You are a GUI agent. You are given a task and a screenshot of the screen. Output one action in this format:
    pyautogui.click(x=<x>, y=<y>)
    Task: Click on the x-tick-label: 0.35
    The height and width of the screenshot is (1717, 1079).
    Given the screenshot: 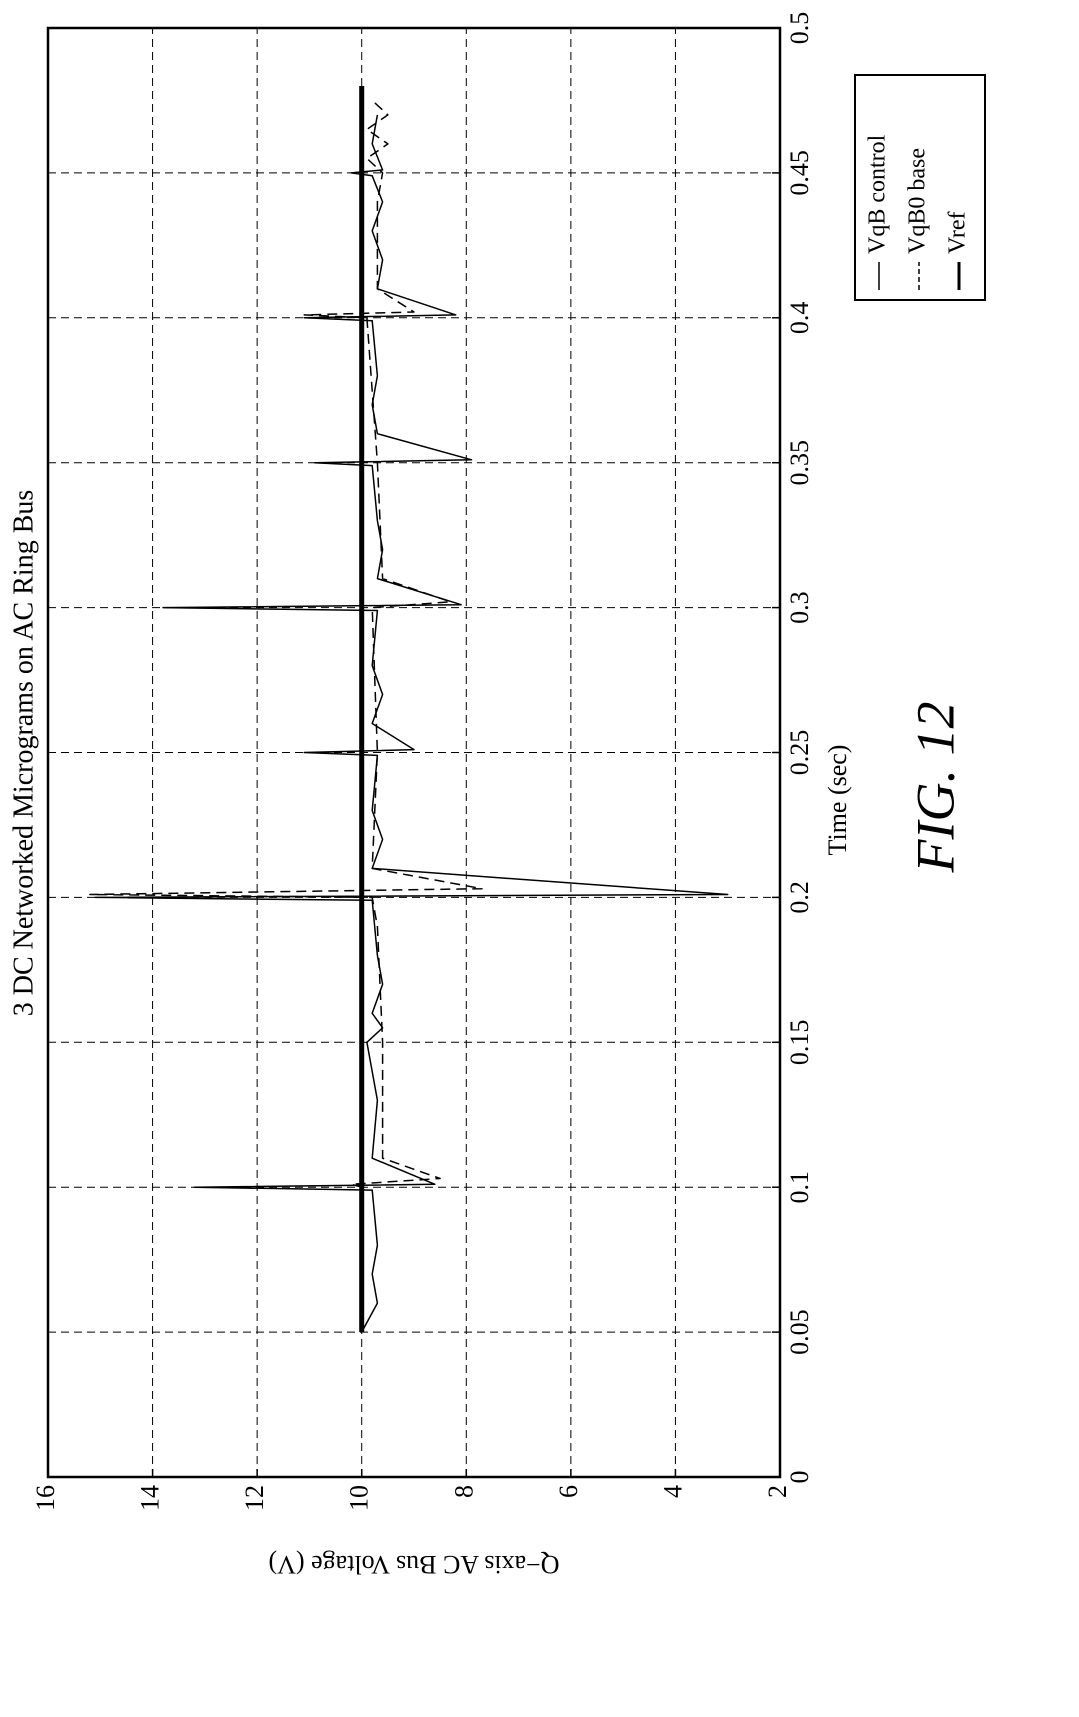 What is the action you would take?
    pyautogui.click(x=799, y=463)
    